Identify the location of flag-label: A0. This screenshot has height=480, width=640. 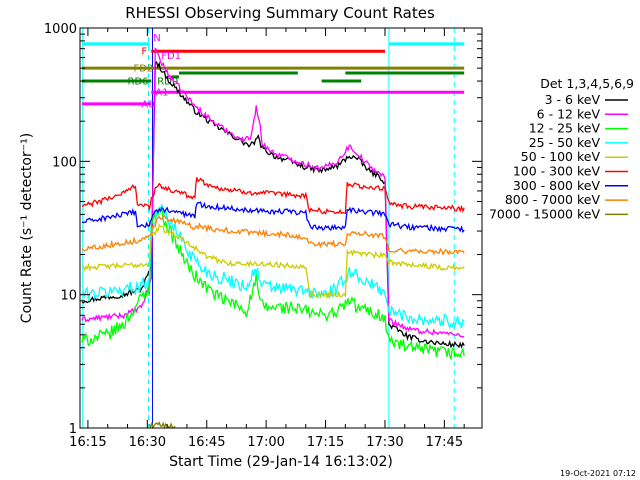
(147, 104).